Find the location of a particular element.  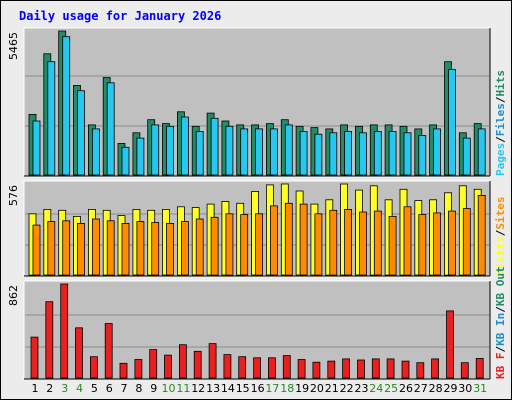

x-tick-label-13: 13 is located at coordinates (213, 388).